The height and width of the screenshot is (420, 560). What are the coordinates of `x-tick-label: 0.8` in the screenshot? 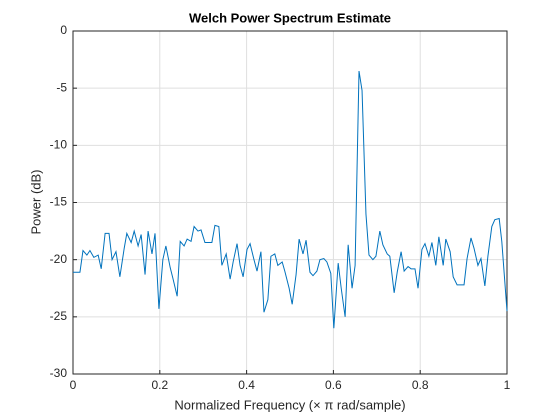 It's located at (420, 385).